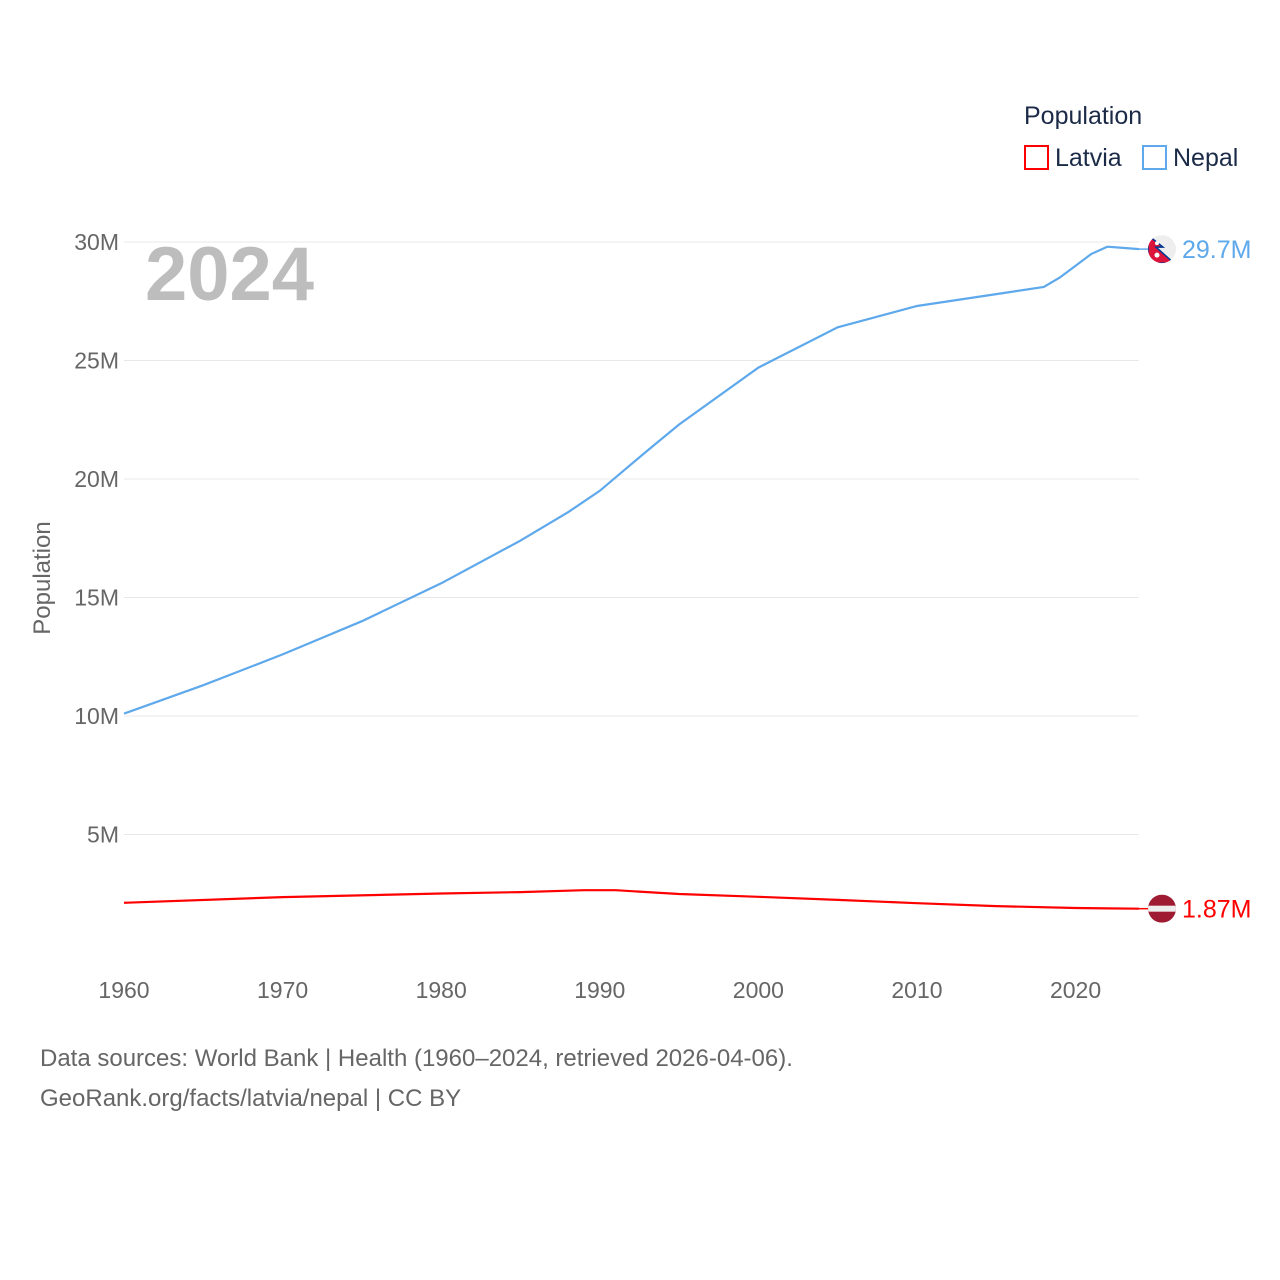 The height and width of the screenshot is (1280, 1280). Describe the element at coordinates (1162, 249) in the screenshot. I see `flag-nepal-icon` at that location.